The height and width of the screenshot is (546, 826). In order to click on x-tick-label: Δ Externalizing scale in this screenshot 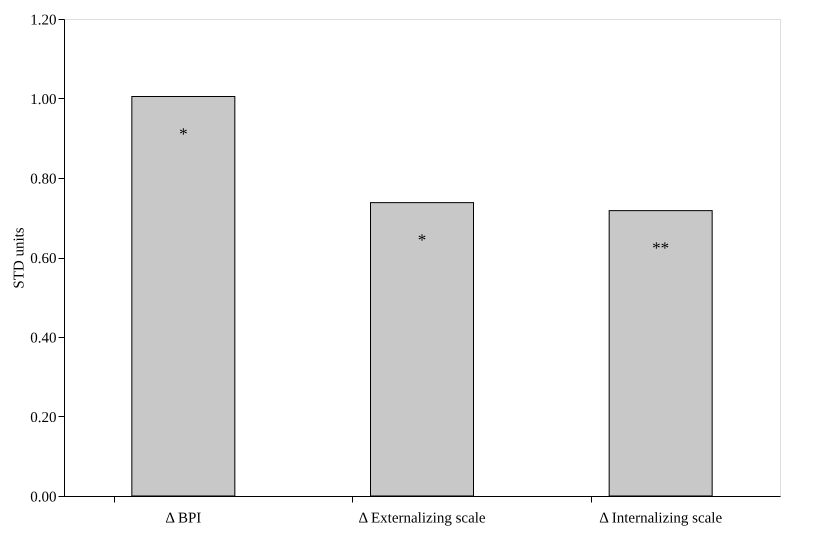, I will do `click(422, 518)`.